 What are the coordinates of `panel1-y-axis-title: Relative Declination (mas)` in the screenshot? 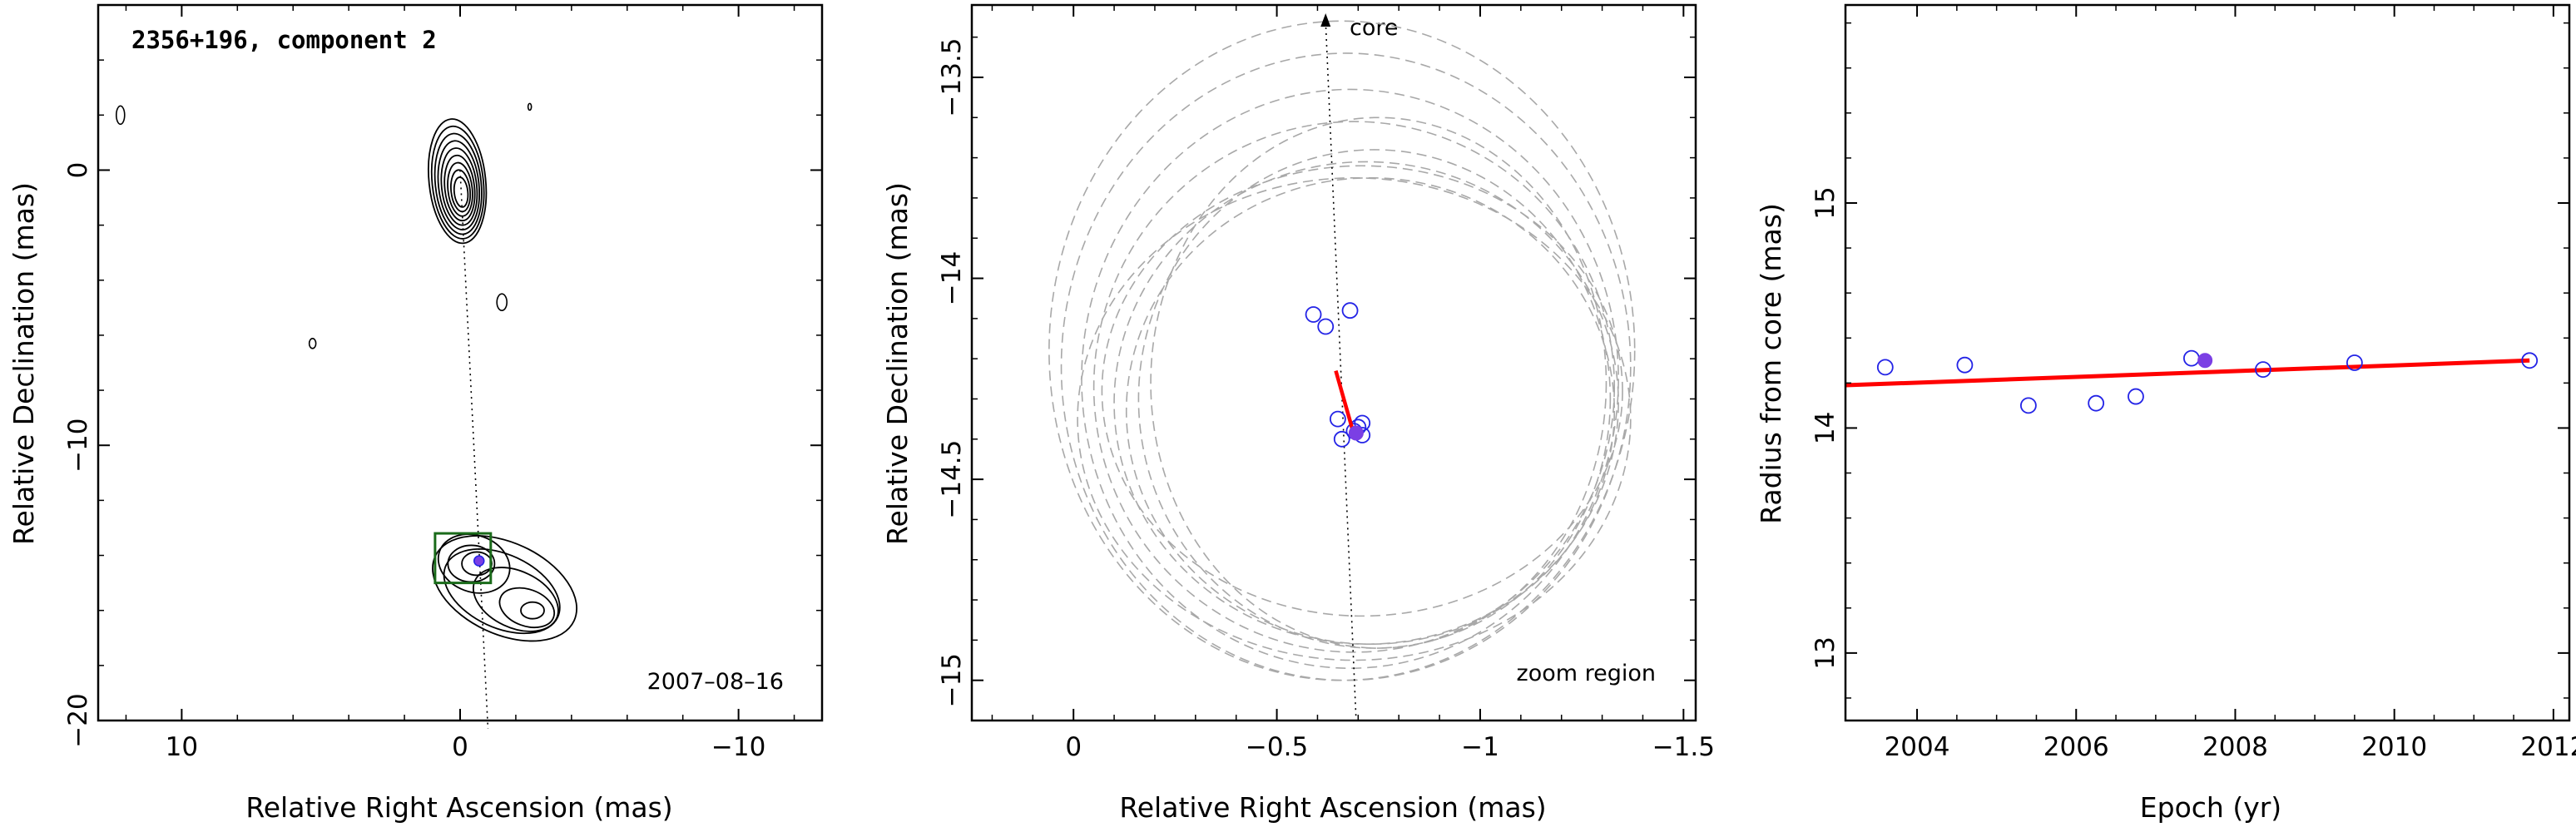 It's located at (23, 363).